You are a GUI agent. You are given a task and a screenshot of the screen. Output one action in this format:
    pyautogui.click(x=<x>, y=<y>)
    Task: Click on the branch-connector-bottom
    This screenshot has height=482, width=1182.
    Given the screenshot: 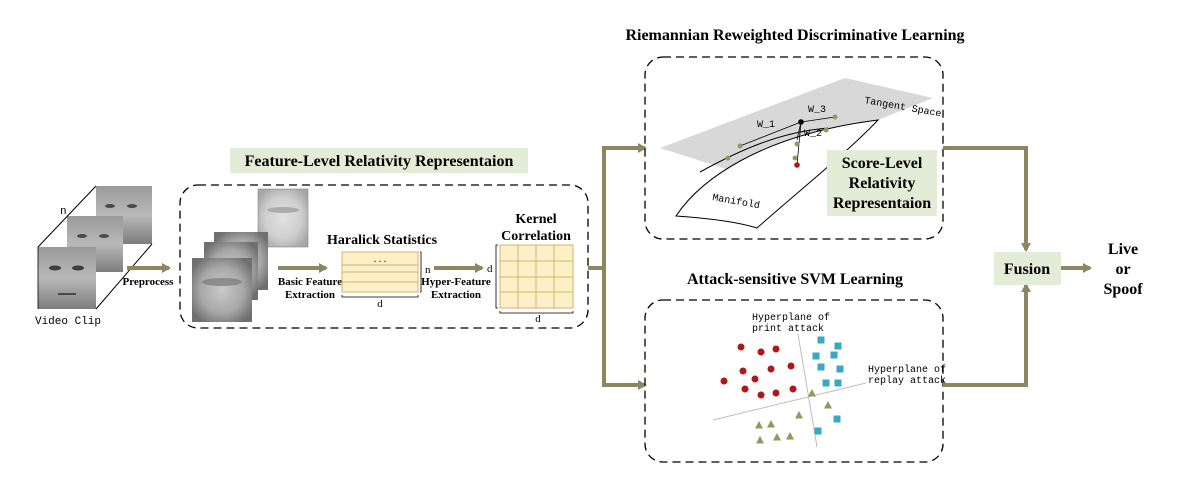 What is the action you would take?
    pyautogui.click(x=624, y=329)
    